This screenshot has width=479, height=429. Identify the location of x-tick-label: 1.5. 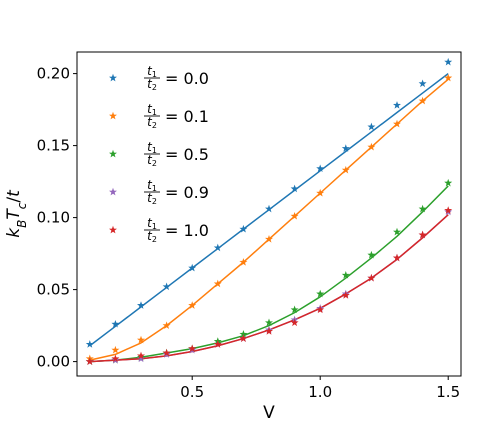
(448, 392).